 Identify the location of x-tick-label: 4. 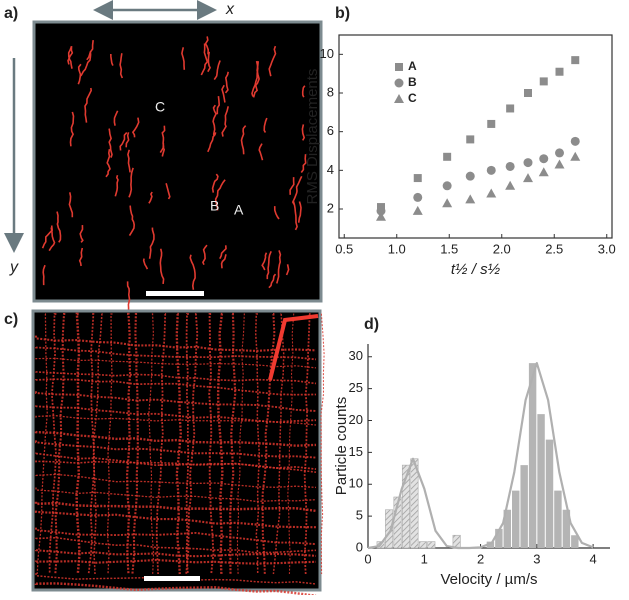
(592, 558).